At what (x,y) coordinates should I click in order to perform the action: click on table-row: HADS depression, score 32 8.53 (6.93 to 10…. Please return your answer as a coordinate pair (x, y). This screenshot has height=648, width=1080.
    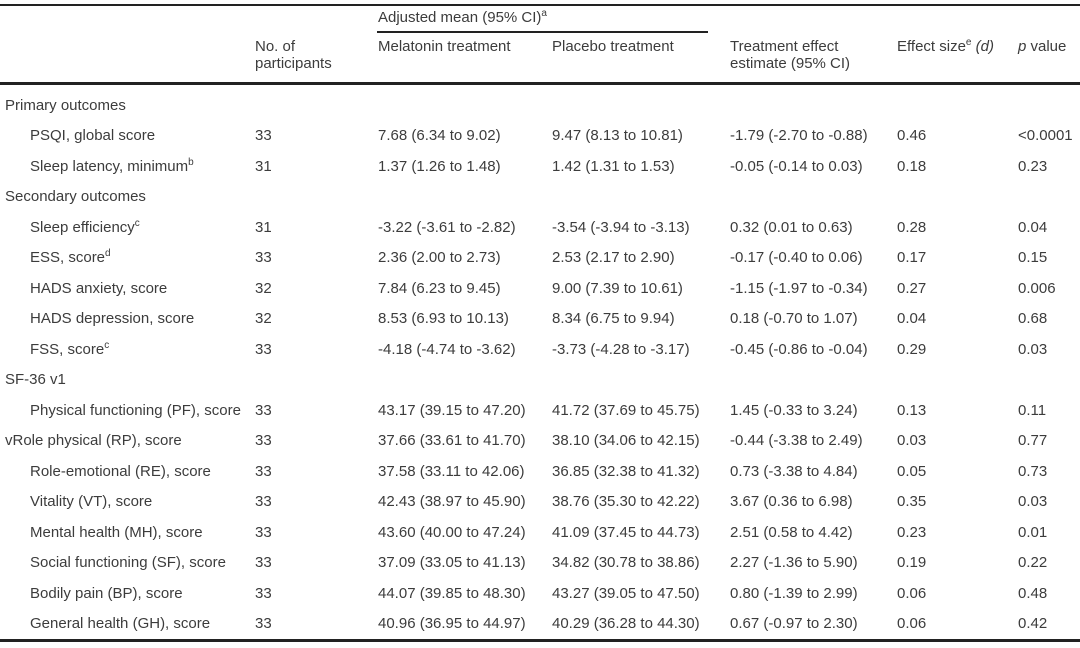
    Looking at the image, I should click on (540, 319).